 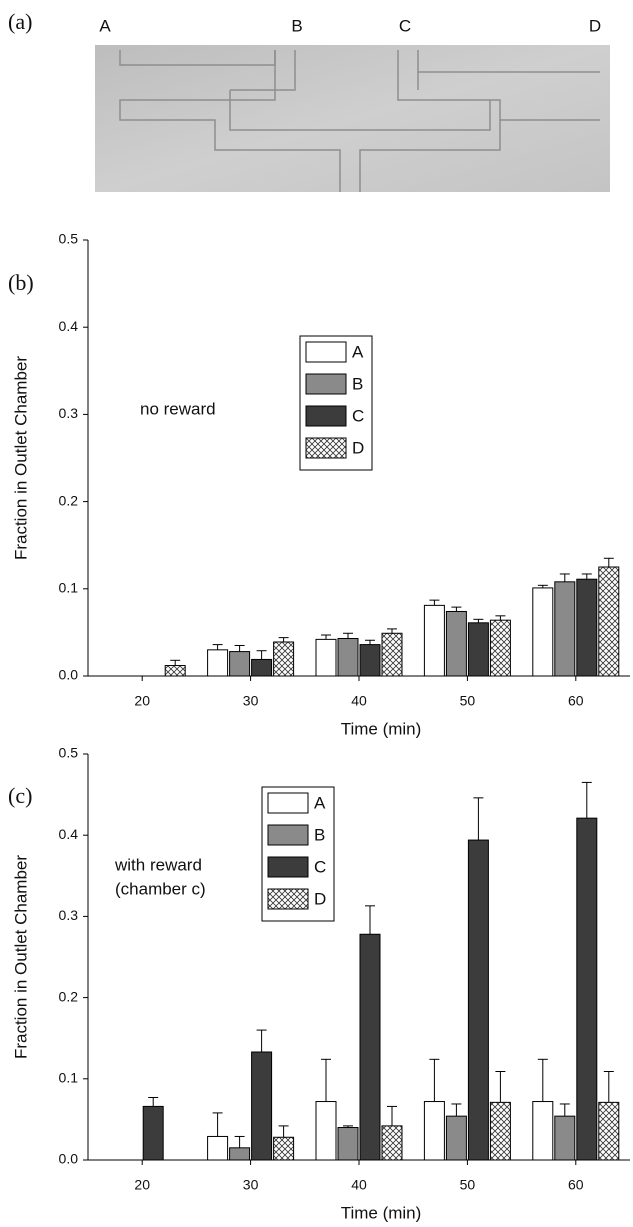 I want to click on panel-label: (a), so click(x=20, y=21).